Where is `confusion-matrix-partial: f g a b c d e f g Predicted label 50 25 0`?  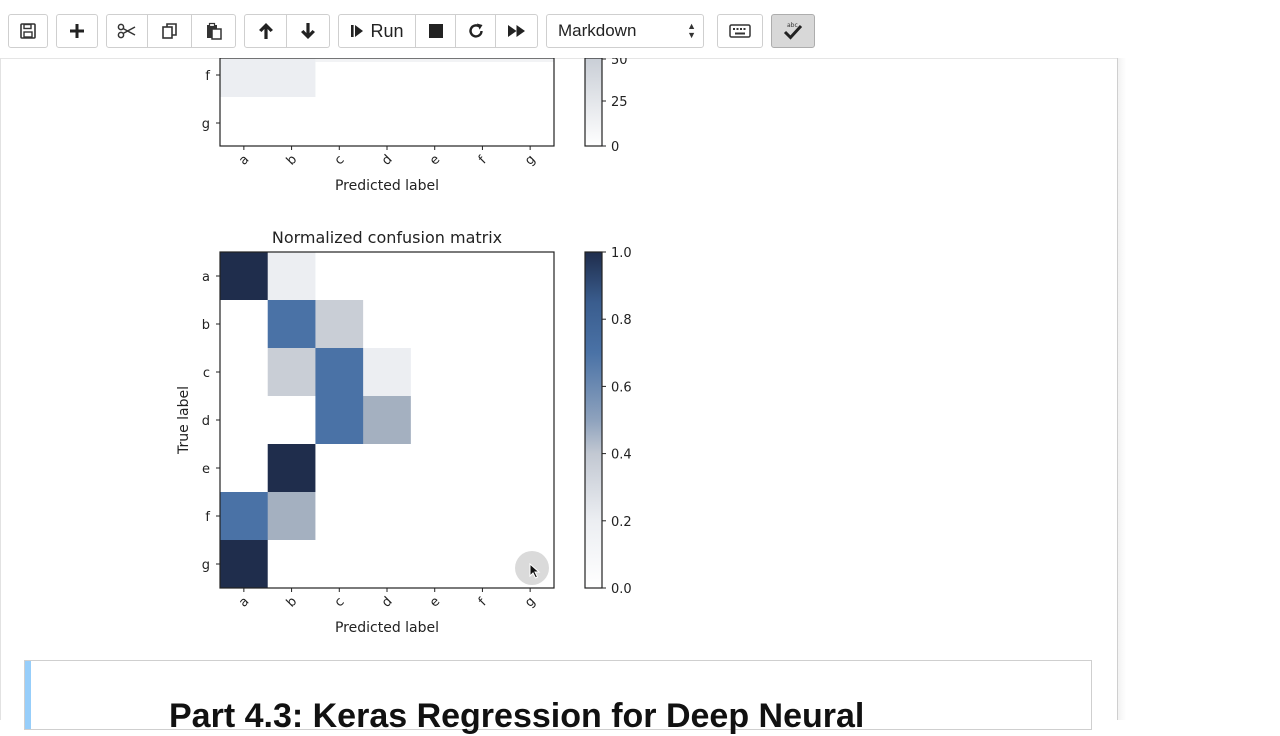
confusion-matrix-partial: f g a b c d e f g Predicted label 50 25 0 is located at coordinates (415, 126).